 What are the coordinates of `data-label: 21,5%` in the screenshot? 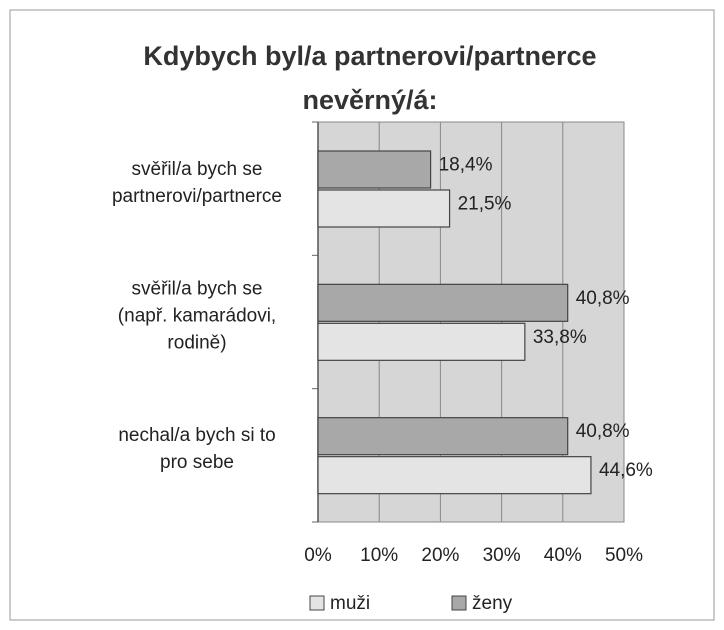 It's located at (485, 204).